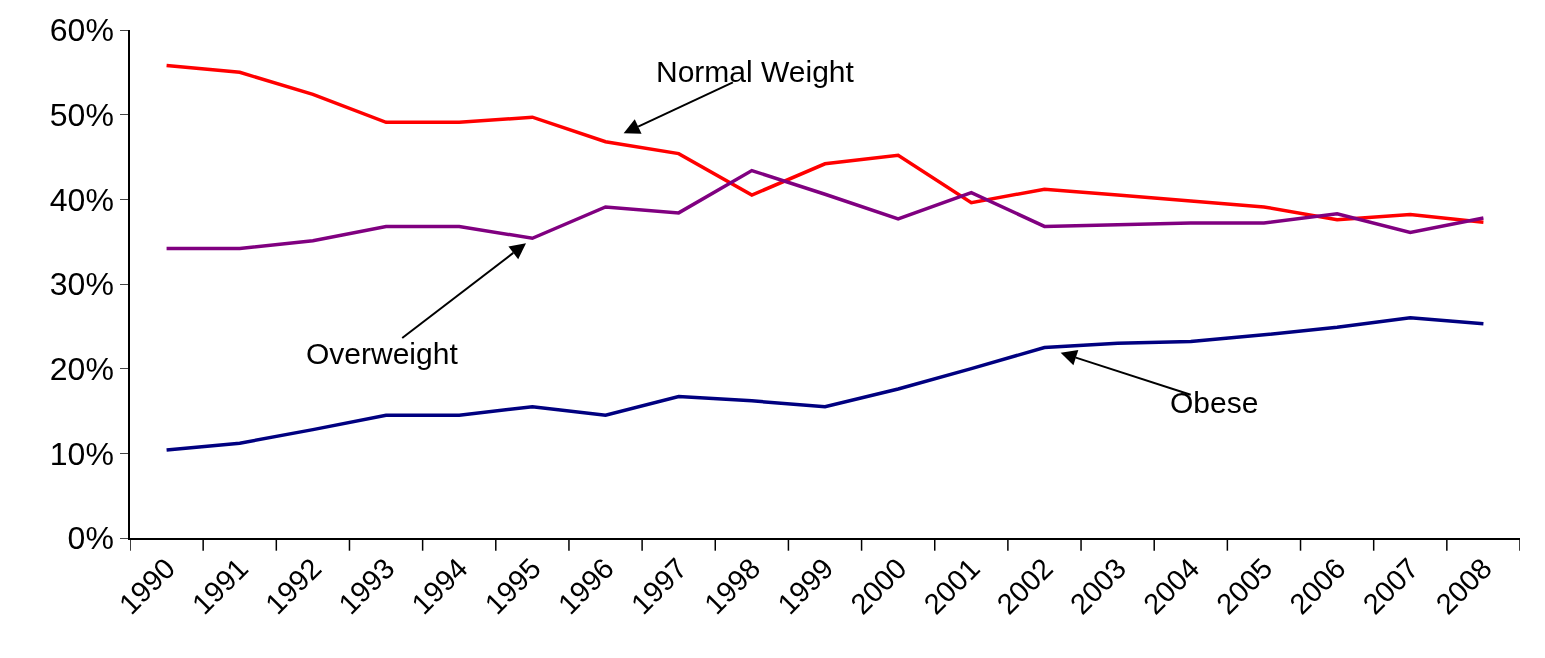  Describe the element at coordinates (825, 209) in the screenshot. I see `line-series` at that location.